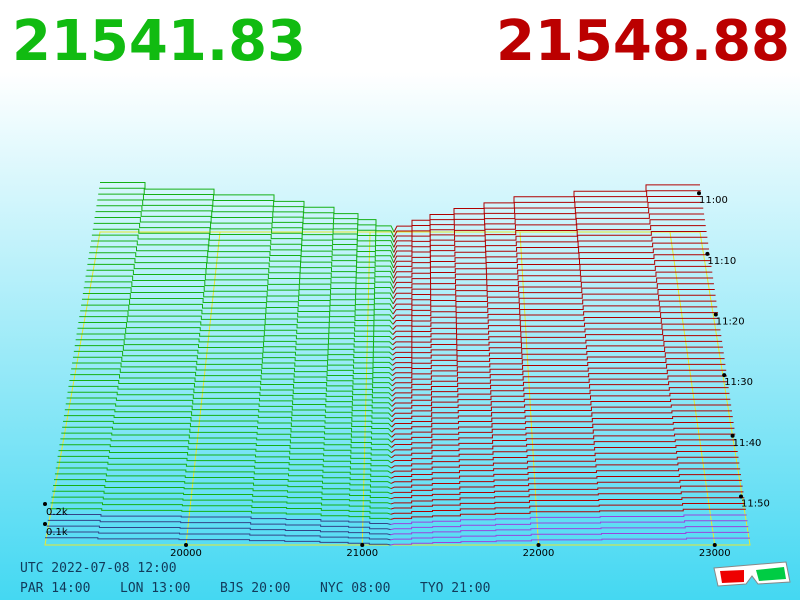 The height and width of the screenshot is (600, 800). I want to click on zone-time: LON 13:00, so click(155, 588).